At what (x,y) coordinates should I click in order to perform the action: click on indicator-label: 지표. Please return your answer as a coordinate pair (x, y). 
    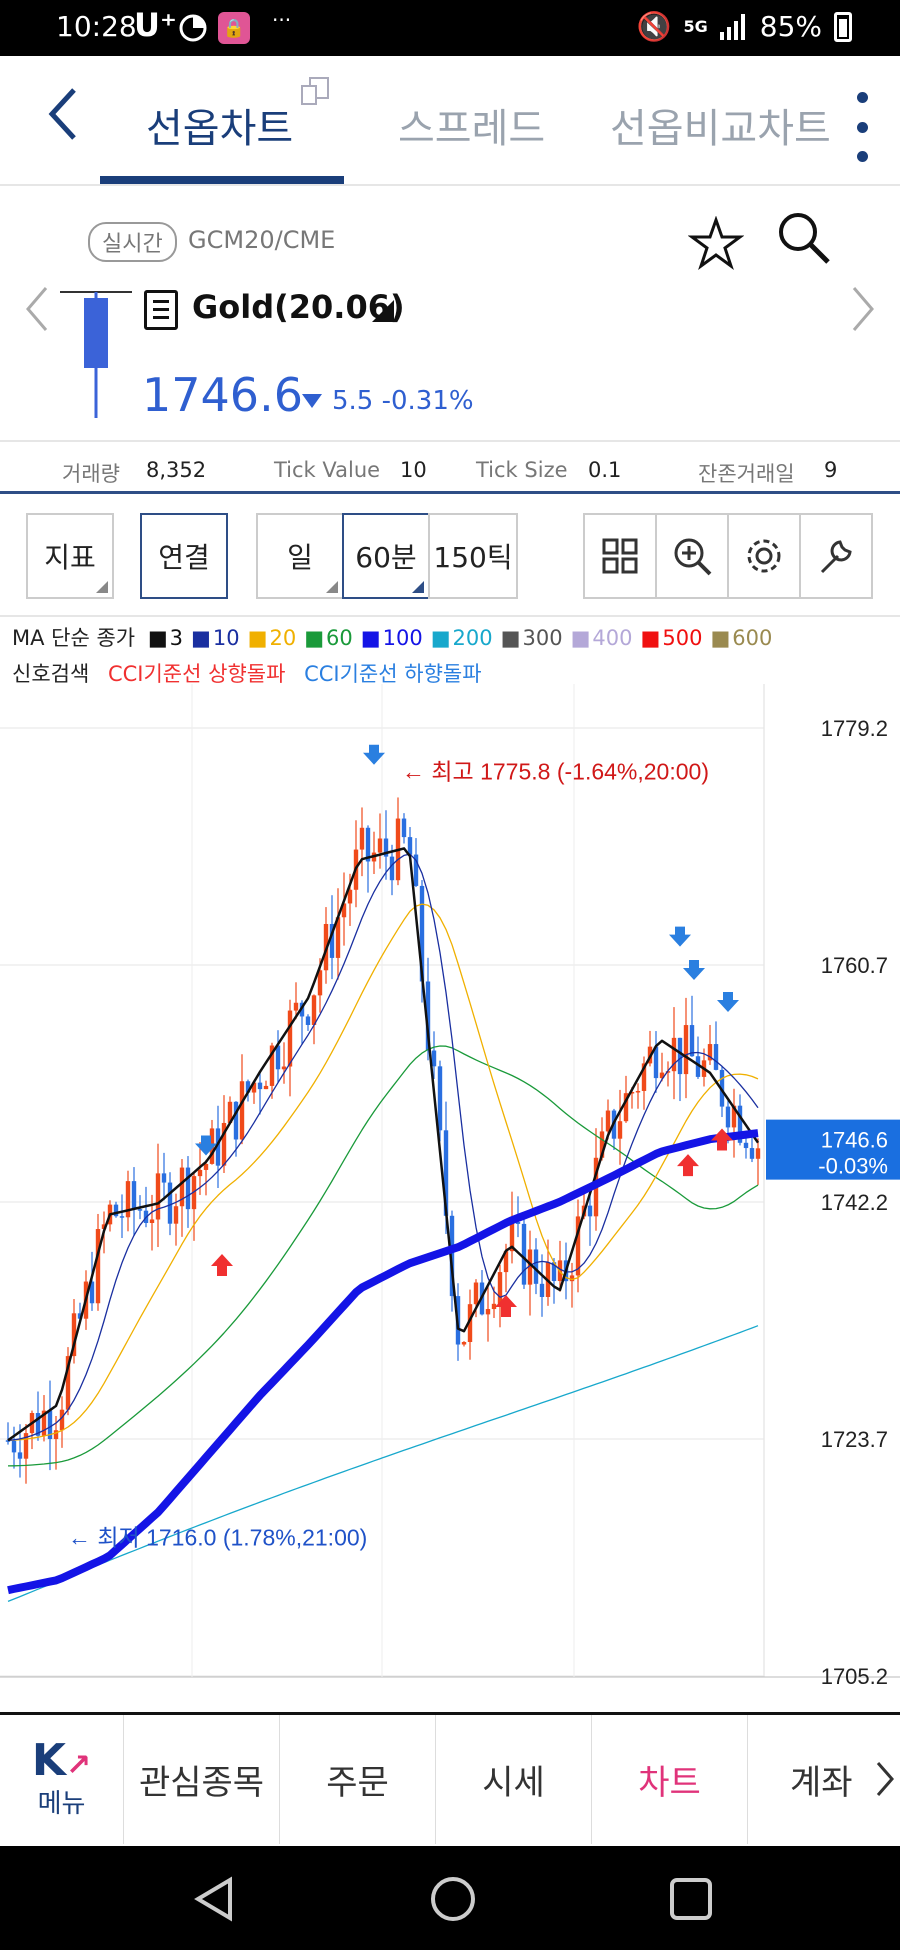
    Looking at the image, I should click on (70, 557).